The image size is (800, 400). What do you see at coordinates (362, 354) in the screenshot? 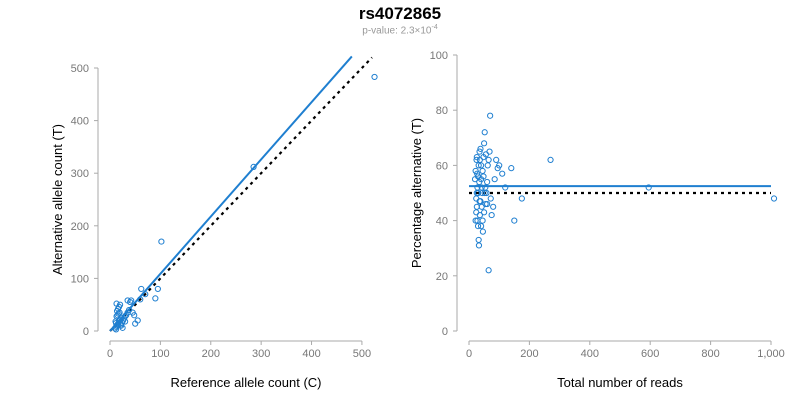
I see `x-tick-label: 500` at bounding box center [362, 354].